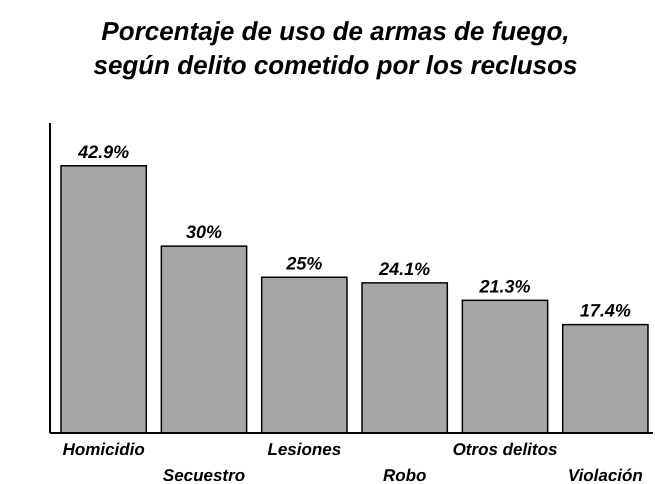 This screenshot has width=655, height=484. I want to click on x-tick-label: Otros delitos, so click(505, 449).